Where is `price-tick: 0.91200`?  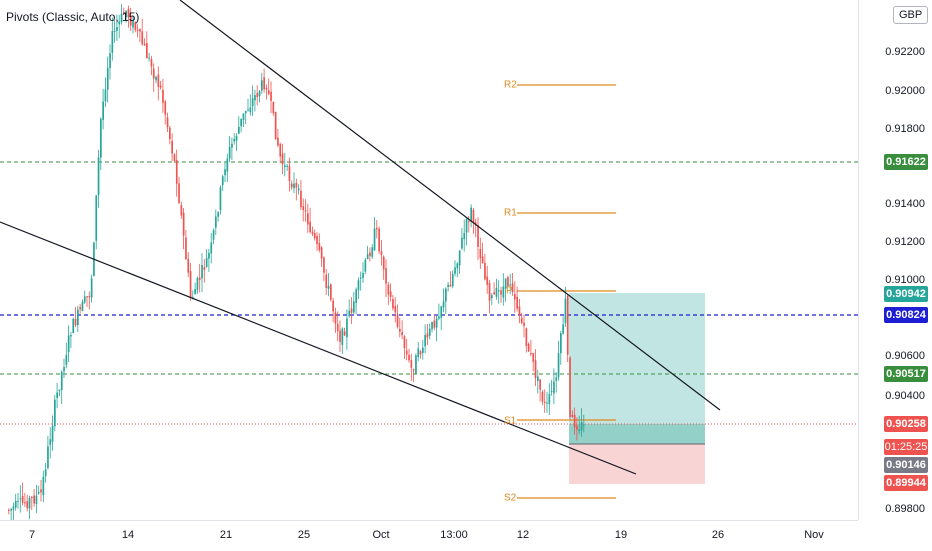
price-tick: 0.91200 is located at coordinates (905, 242).